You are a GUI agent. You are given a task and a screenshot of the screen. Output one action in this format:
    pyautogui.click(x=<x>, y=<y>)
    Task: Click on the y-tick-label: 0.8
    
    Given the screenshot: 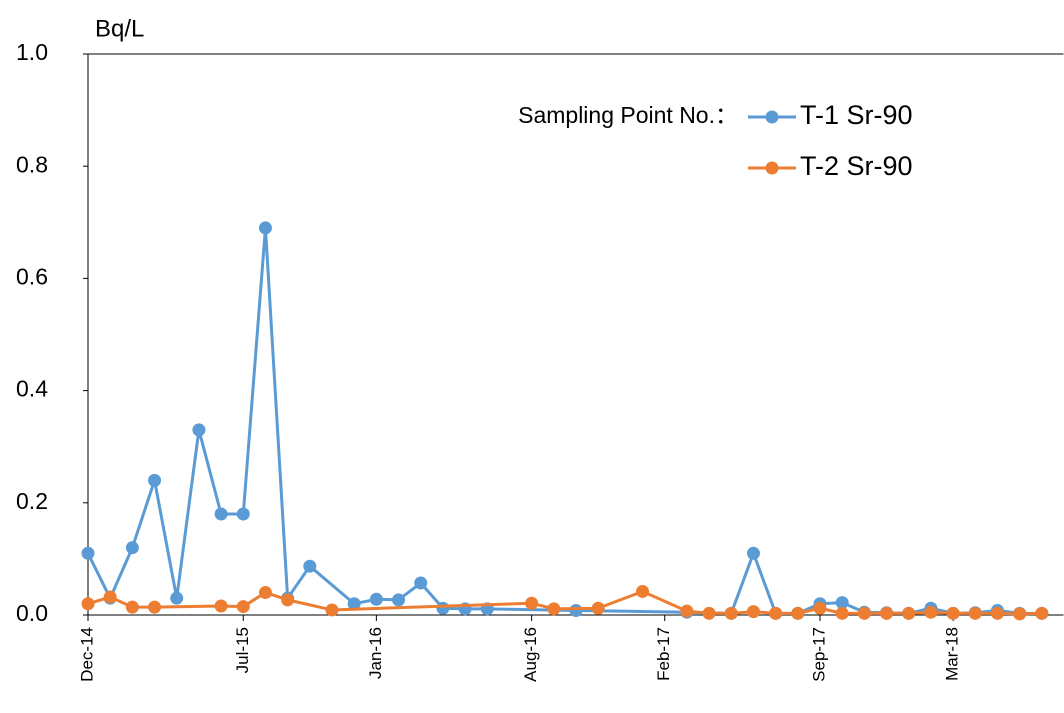 What is the action you would take?
    pyautogui.click(x=32, y=164)
    